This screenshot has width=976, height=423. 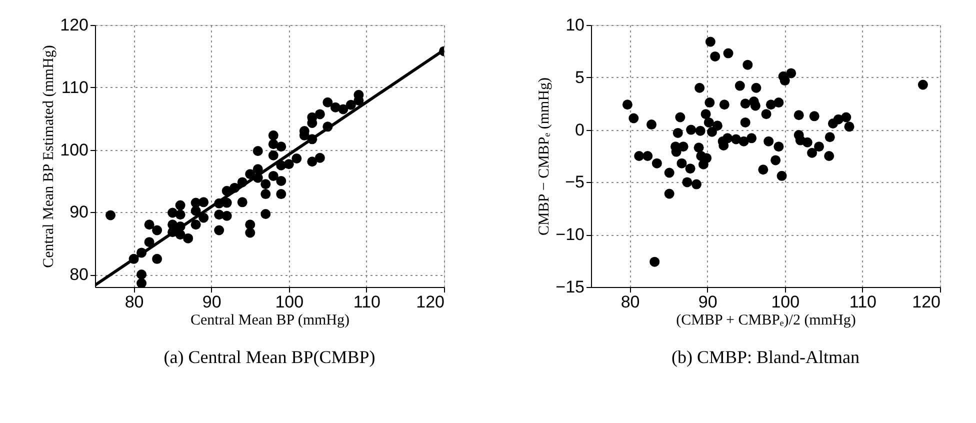 I want to click on y-tick-label: 90, so click(x=79, y=212).